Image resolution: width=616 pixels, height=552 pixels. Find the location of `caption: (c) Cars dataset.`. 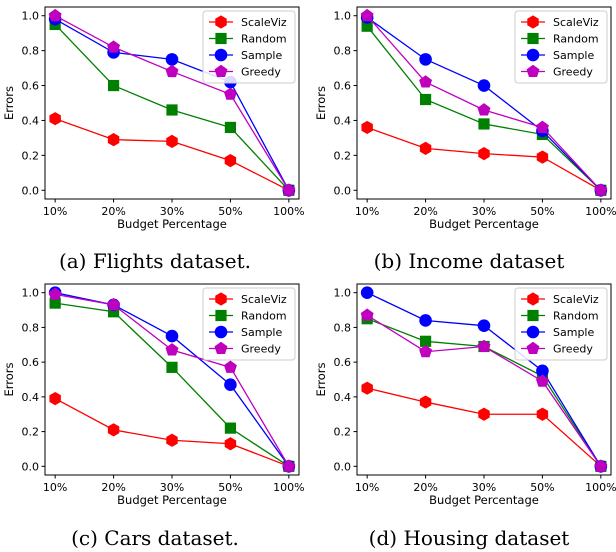

caption: (c) Cars dataset. is located at coordinates (155, 538).